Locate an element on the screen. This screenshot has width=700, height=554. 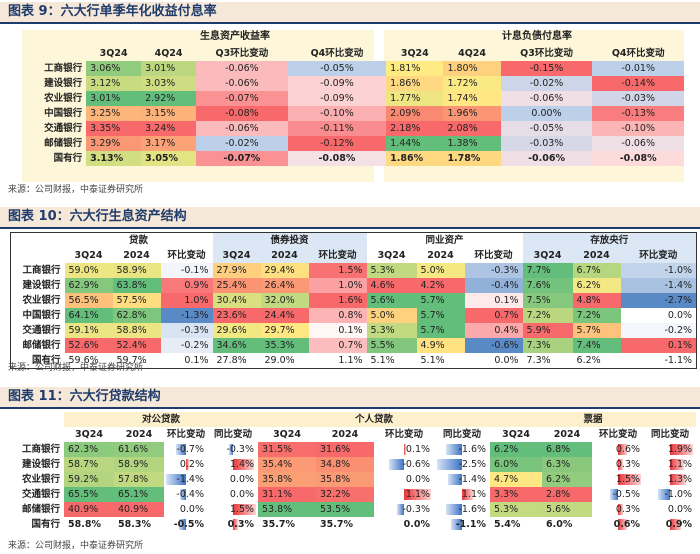
fig10-cell: -2.7% is located at coordinates (658, 300).